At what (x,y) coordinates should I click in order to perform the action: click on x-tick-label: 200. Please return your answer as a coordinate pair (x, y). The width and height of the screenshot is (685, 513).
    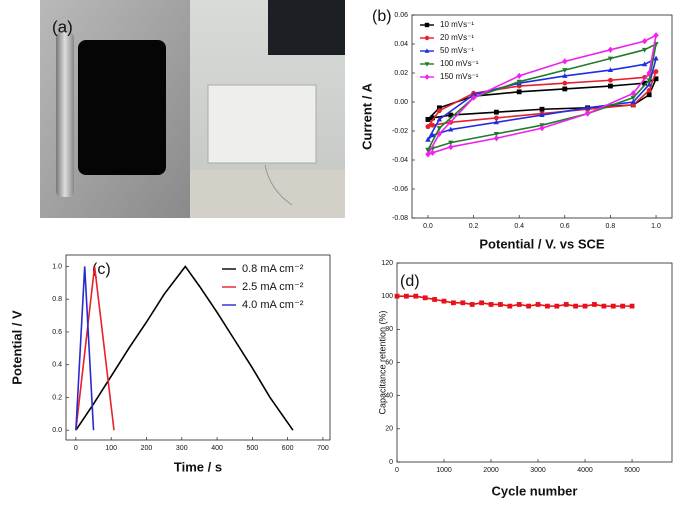
    Looking at the image, I should click on (147, 448).